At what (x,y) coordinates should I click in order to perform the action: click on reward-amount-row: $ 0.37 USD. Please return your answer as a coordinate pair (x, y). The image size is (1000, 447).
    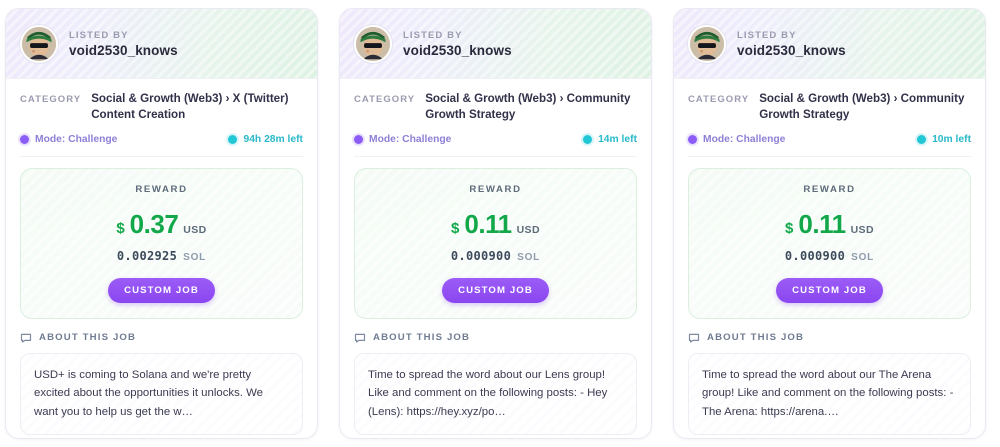
    Looking at the image, I should click on (161, 224).